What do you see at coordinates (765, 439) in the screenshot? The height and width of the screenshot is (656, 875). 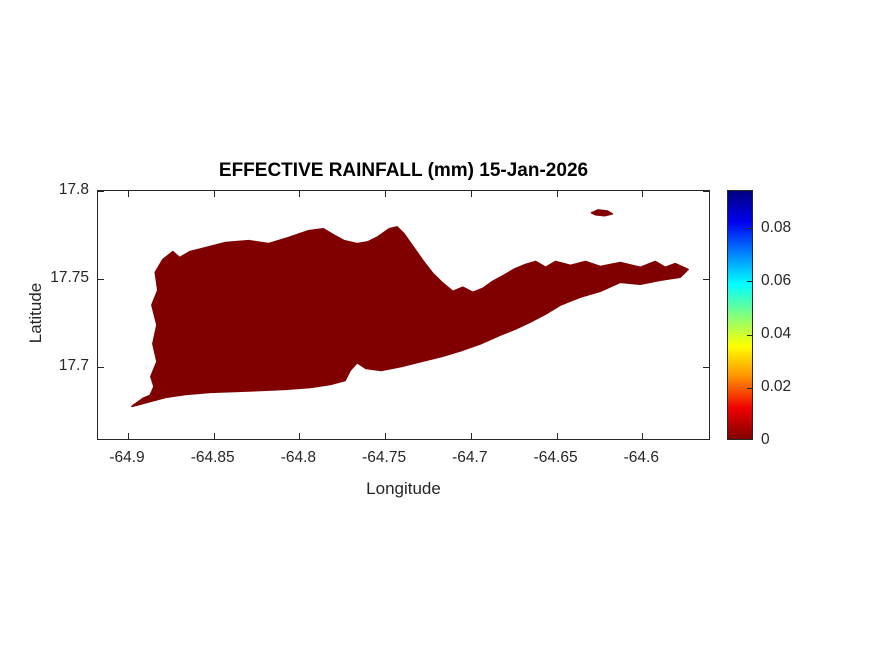 I see `colorbar-tick-label: 0` at bounding box center [765, 439].